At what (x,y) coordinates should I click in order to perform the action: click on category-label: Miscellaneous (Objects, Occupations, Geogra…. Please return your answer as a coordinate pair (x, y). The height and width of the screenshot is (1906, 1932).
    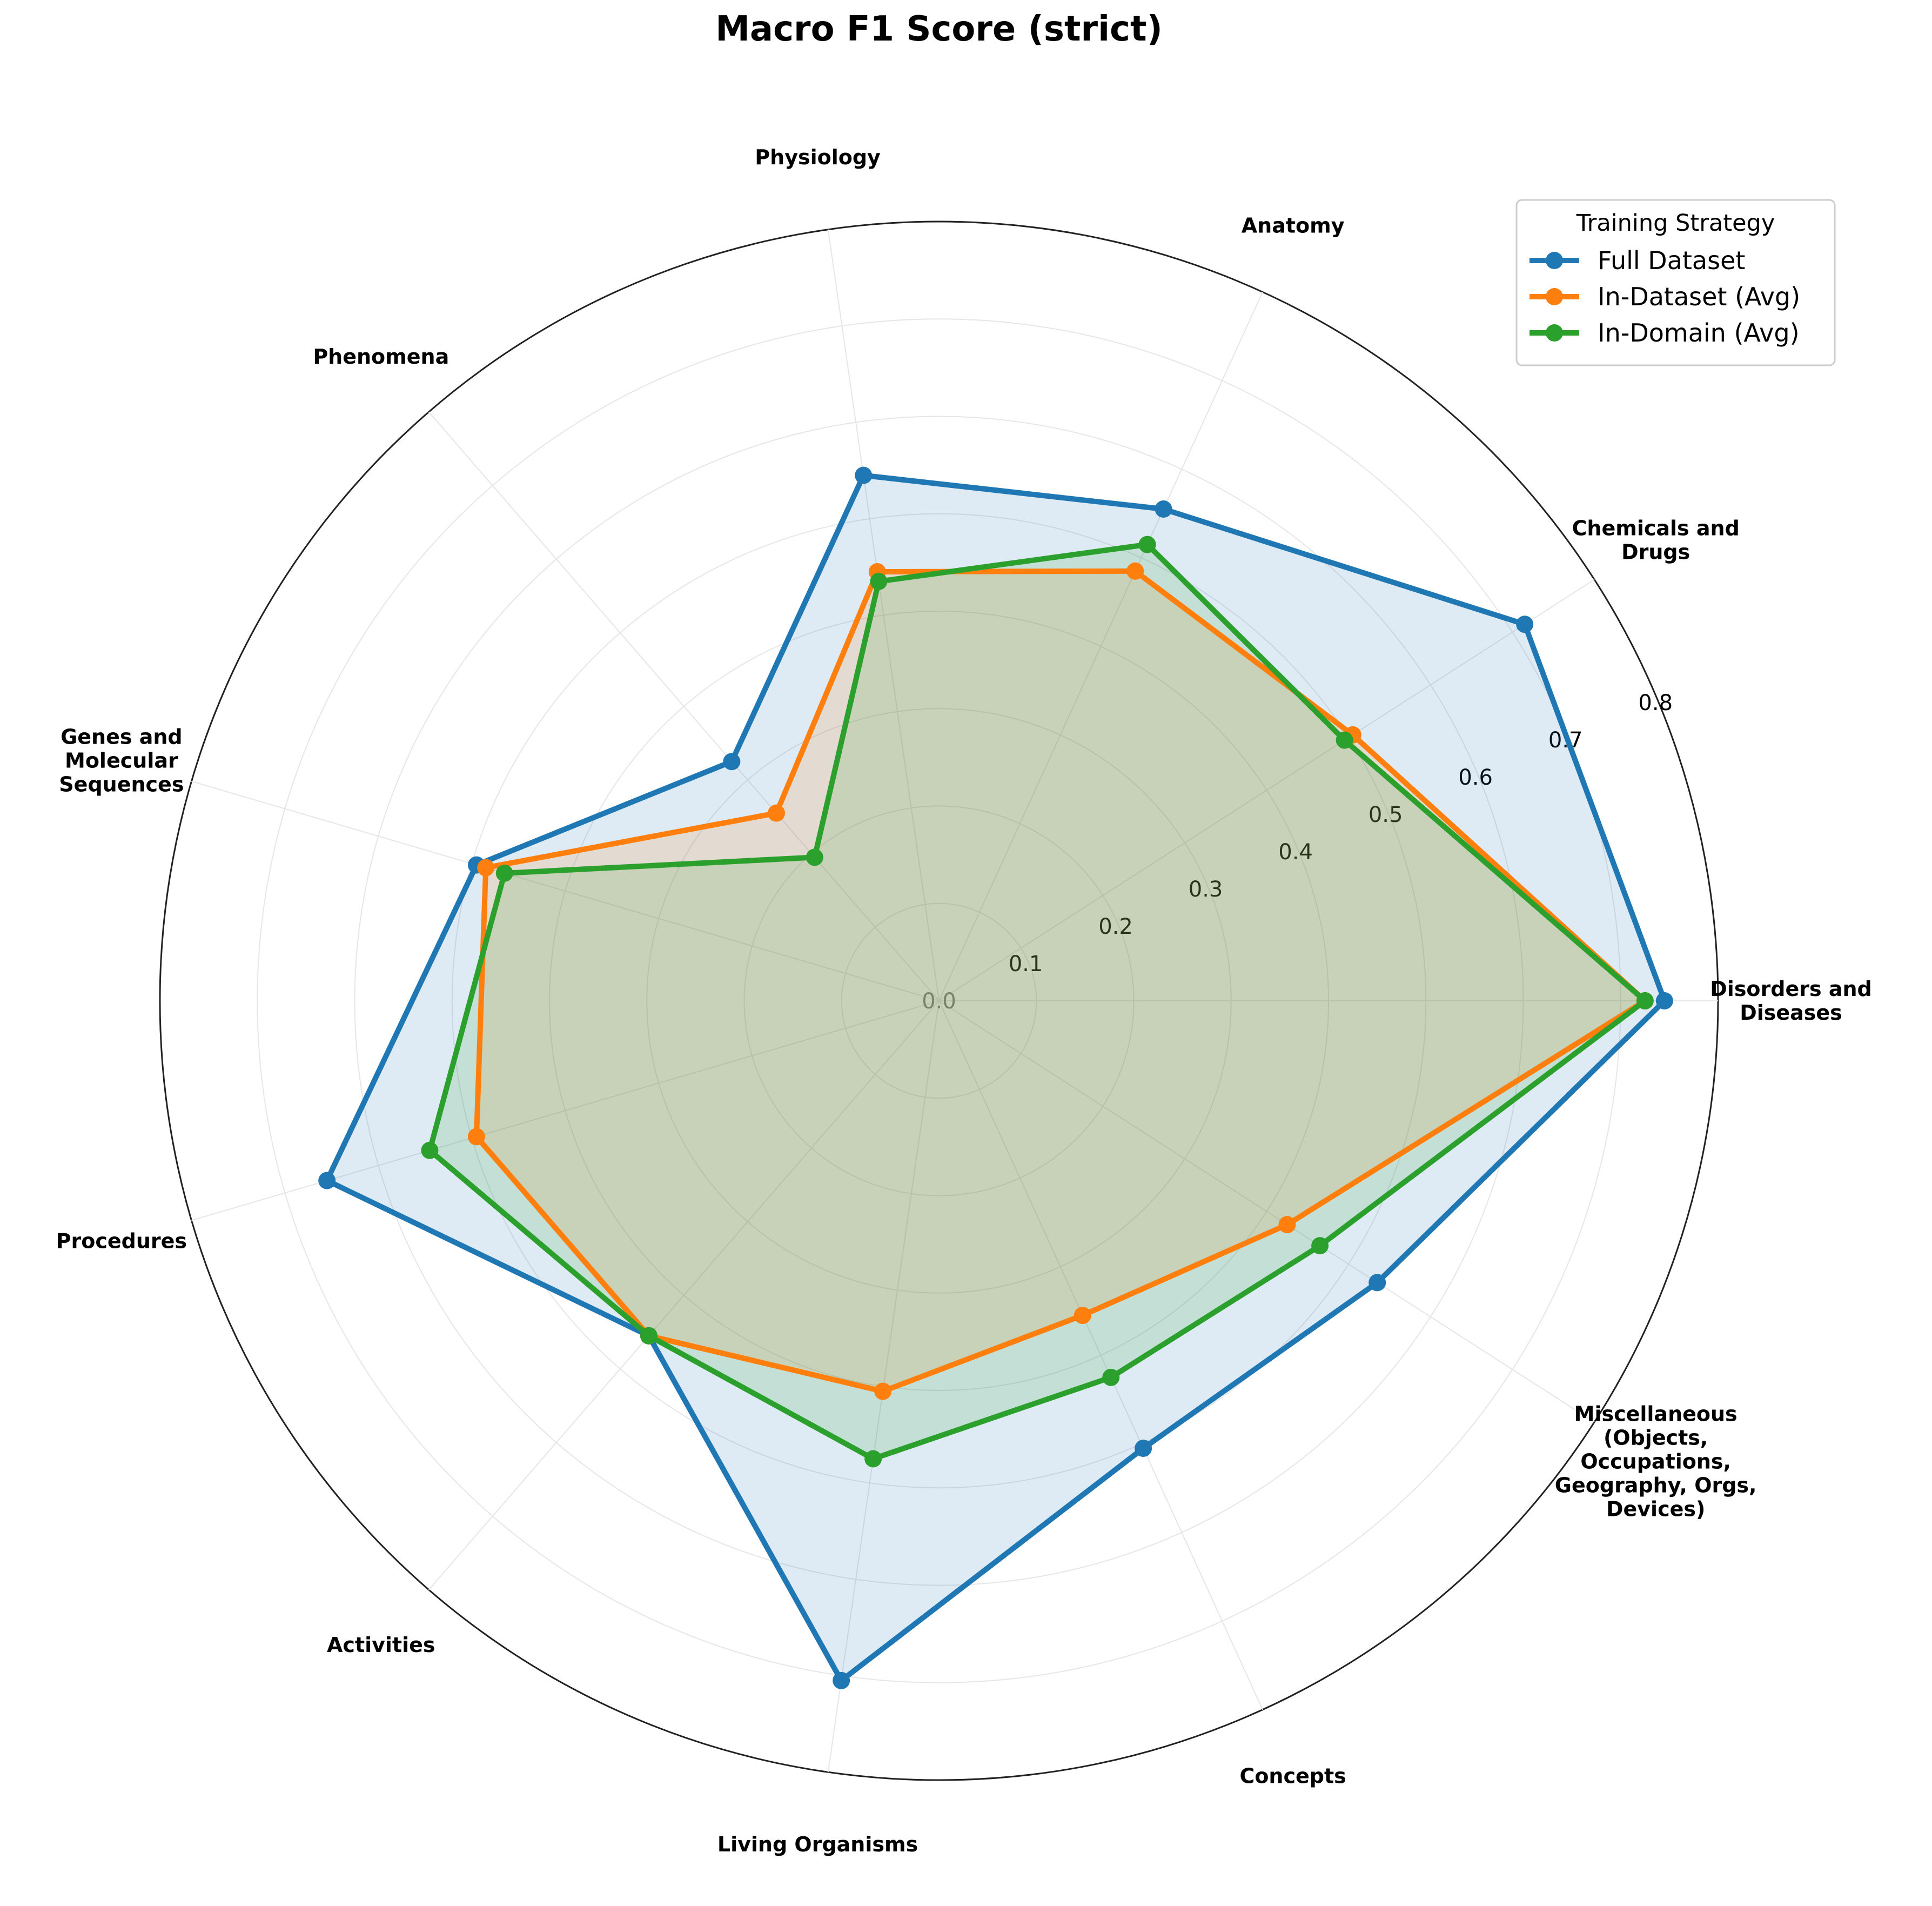
    Looking at the image, I should click on (1656, 1462).